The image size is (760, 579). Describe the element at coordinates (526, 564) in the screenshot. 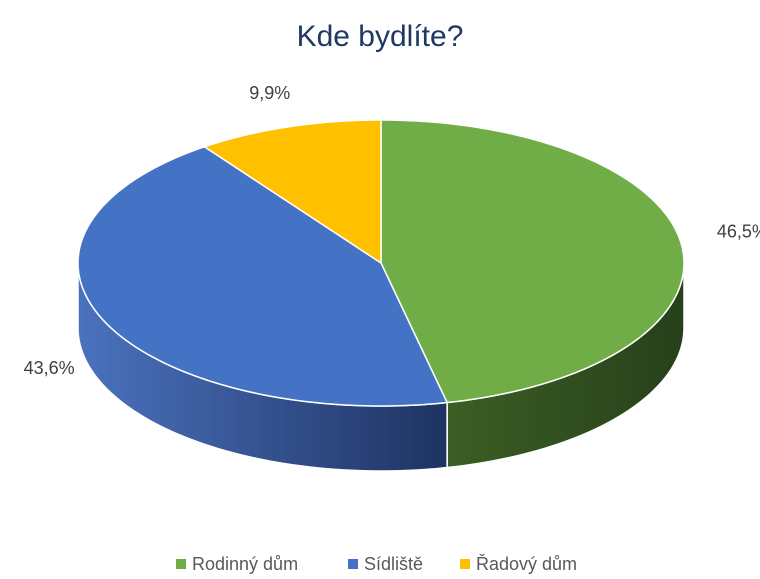

I see `legend-label: Řadový dům` at that location.